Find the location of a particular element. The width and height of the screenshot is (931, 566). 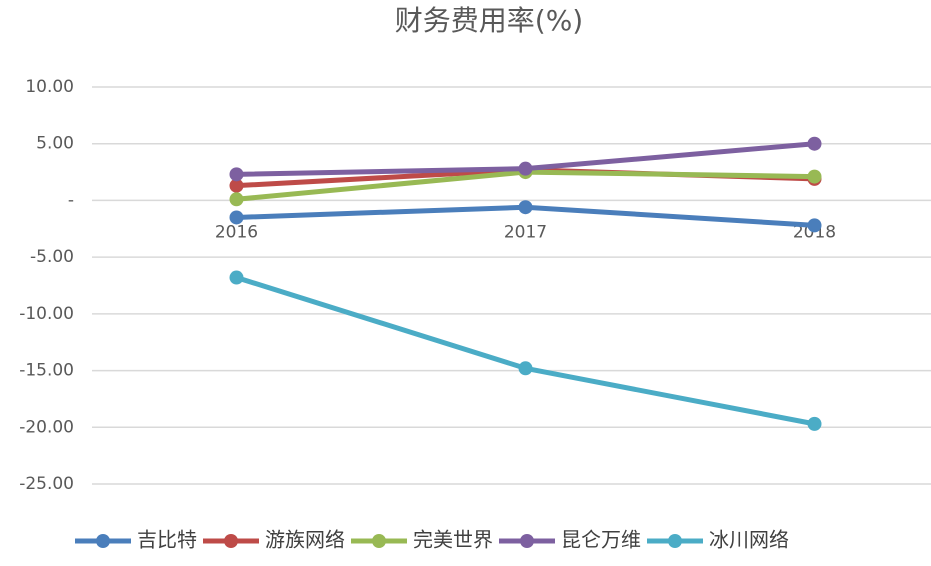

chart-title: 财务费用率(%) is located at coordinates (489, 20).